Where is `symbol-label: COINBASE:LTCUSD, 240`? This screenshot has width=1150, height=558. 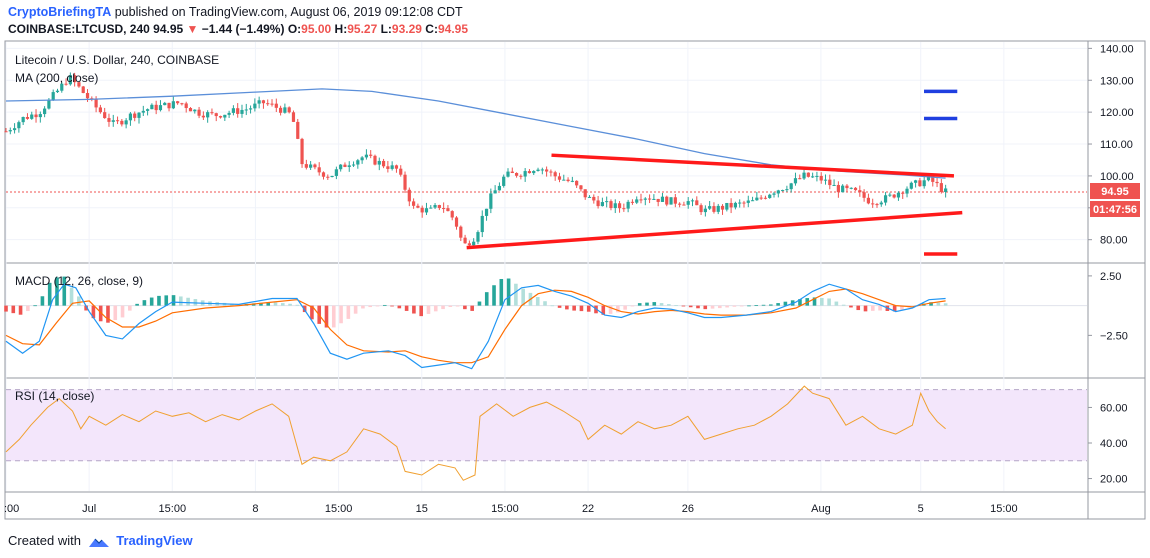 symbol-label: COINBASE:LTCUSD, 240 is located at coordinates (79, 29).